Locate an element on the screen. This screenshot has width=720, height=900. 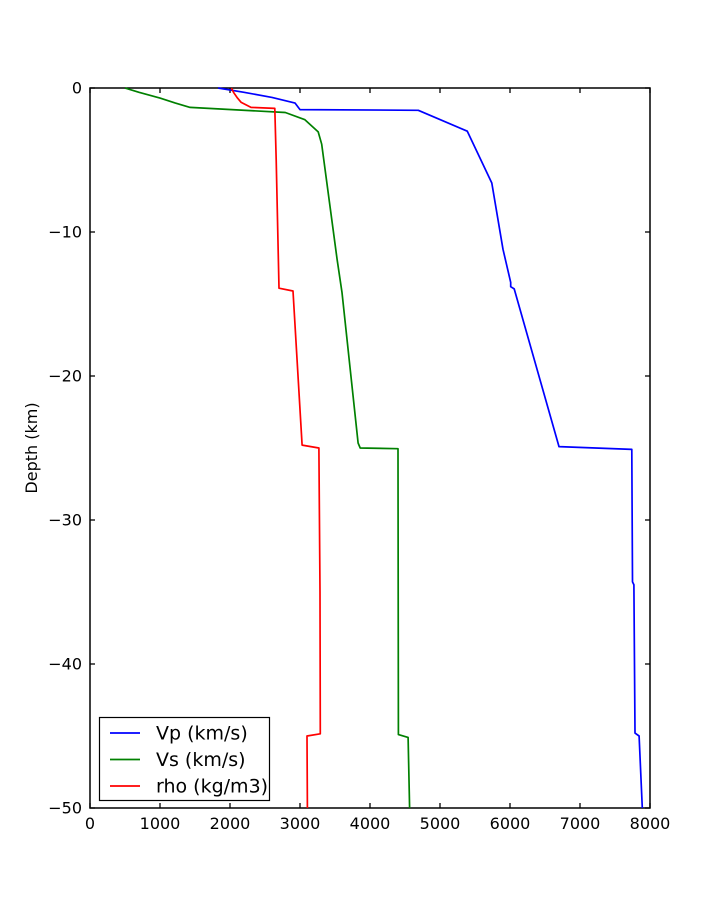
y-tick-label: −20 is located at coordinates (65, 376).